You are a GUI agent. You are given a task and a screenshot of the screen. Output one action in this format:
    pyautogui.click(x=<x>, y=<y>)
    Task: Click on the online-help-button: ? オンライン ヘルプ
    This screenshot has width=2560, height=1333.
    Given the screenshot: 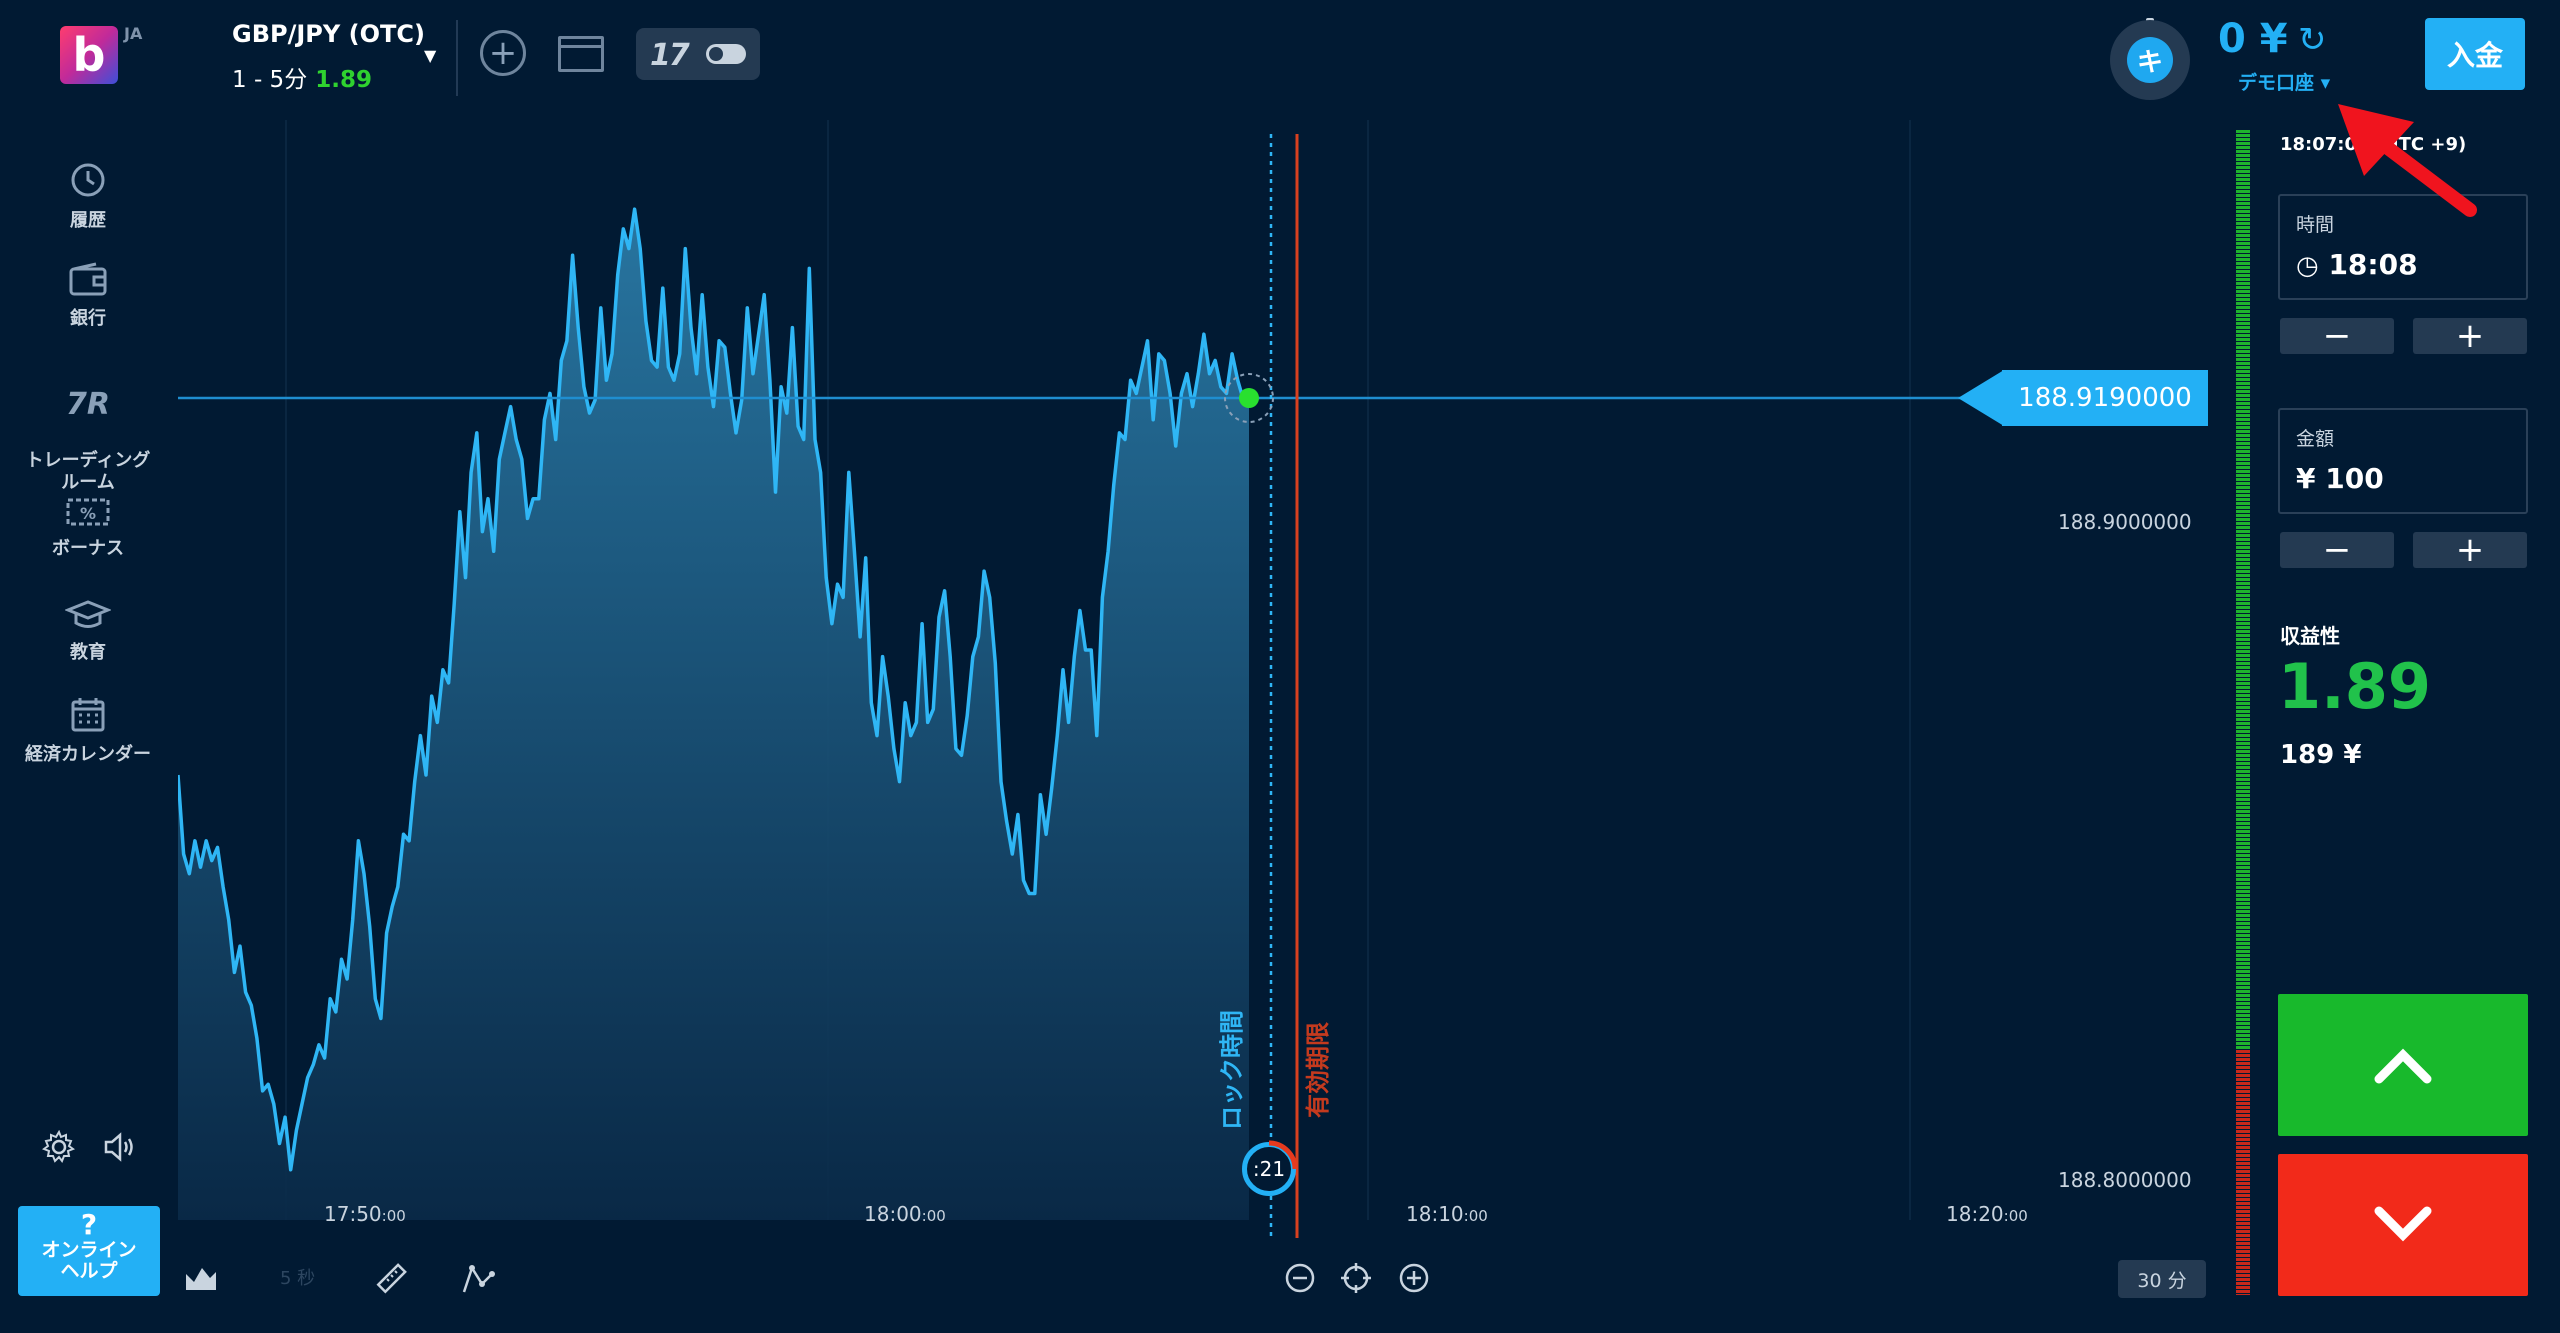 What is the action you would take?
    pyautogui.click(x=89, y=1251)
    